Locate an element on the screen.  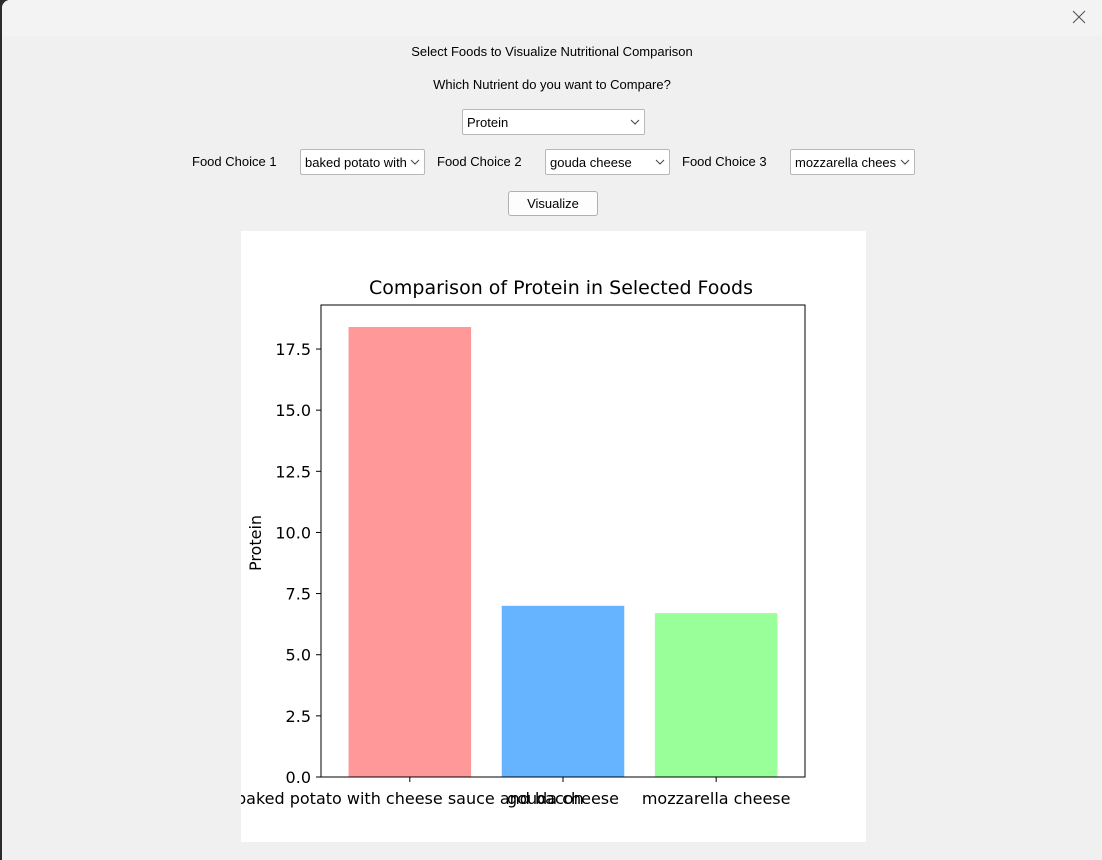
food-choice-2-select: gouda cheese is located at coordinates (607, 162).